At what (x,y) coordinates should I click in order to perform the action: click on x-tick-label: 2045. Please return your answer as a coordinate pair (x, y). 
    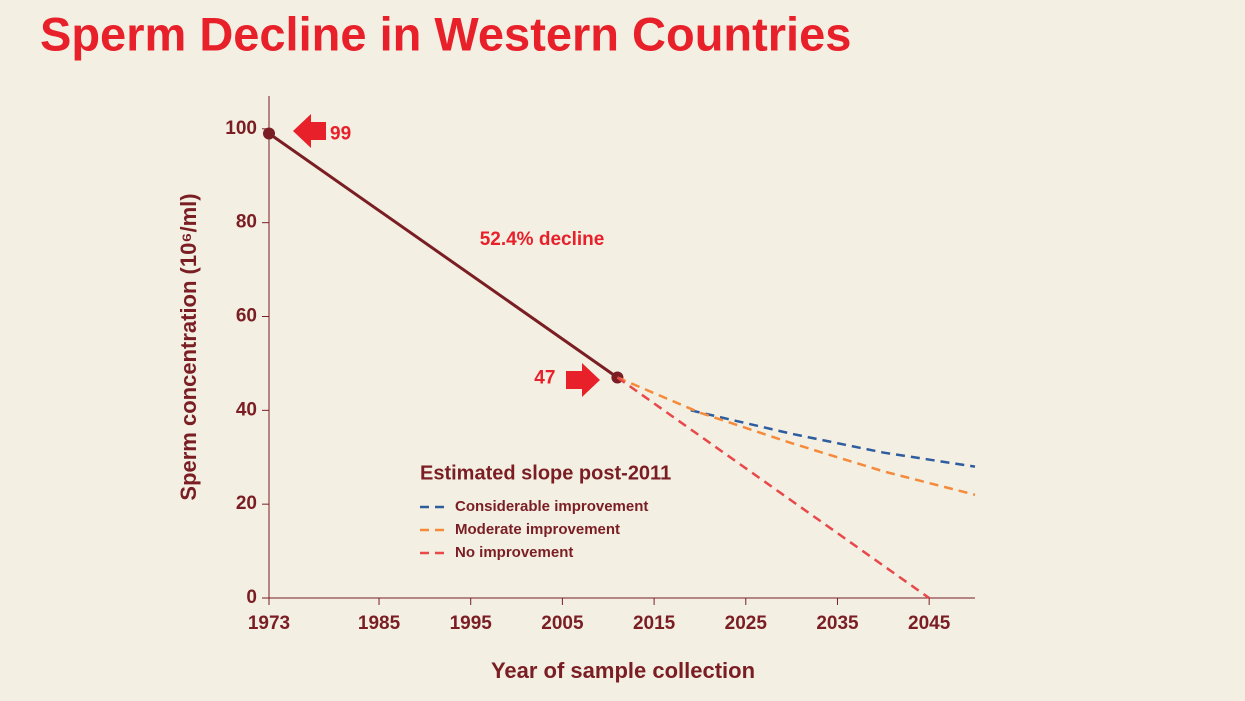
    Looking at the image, I should click on (929, 623).